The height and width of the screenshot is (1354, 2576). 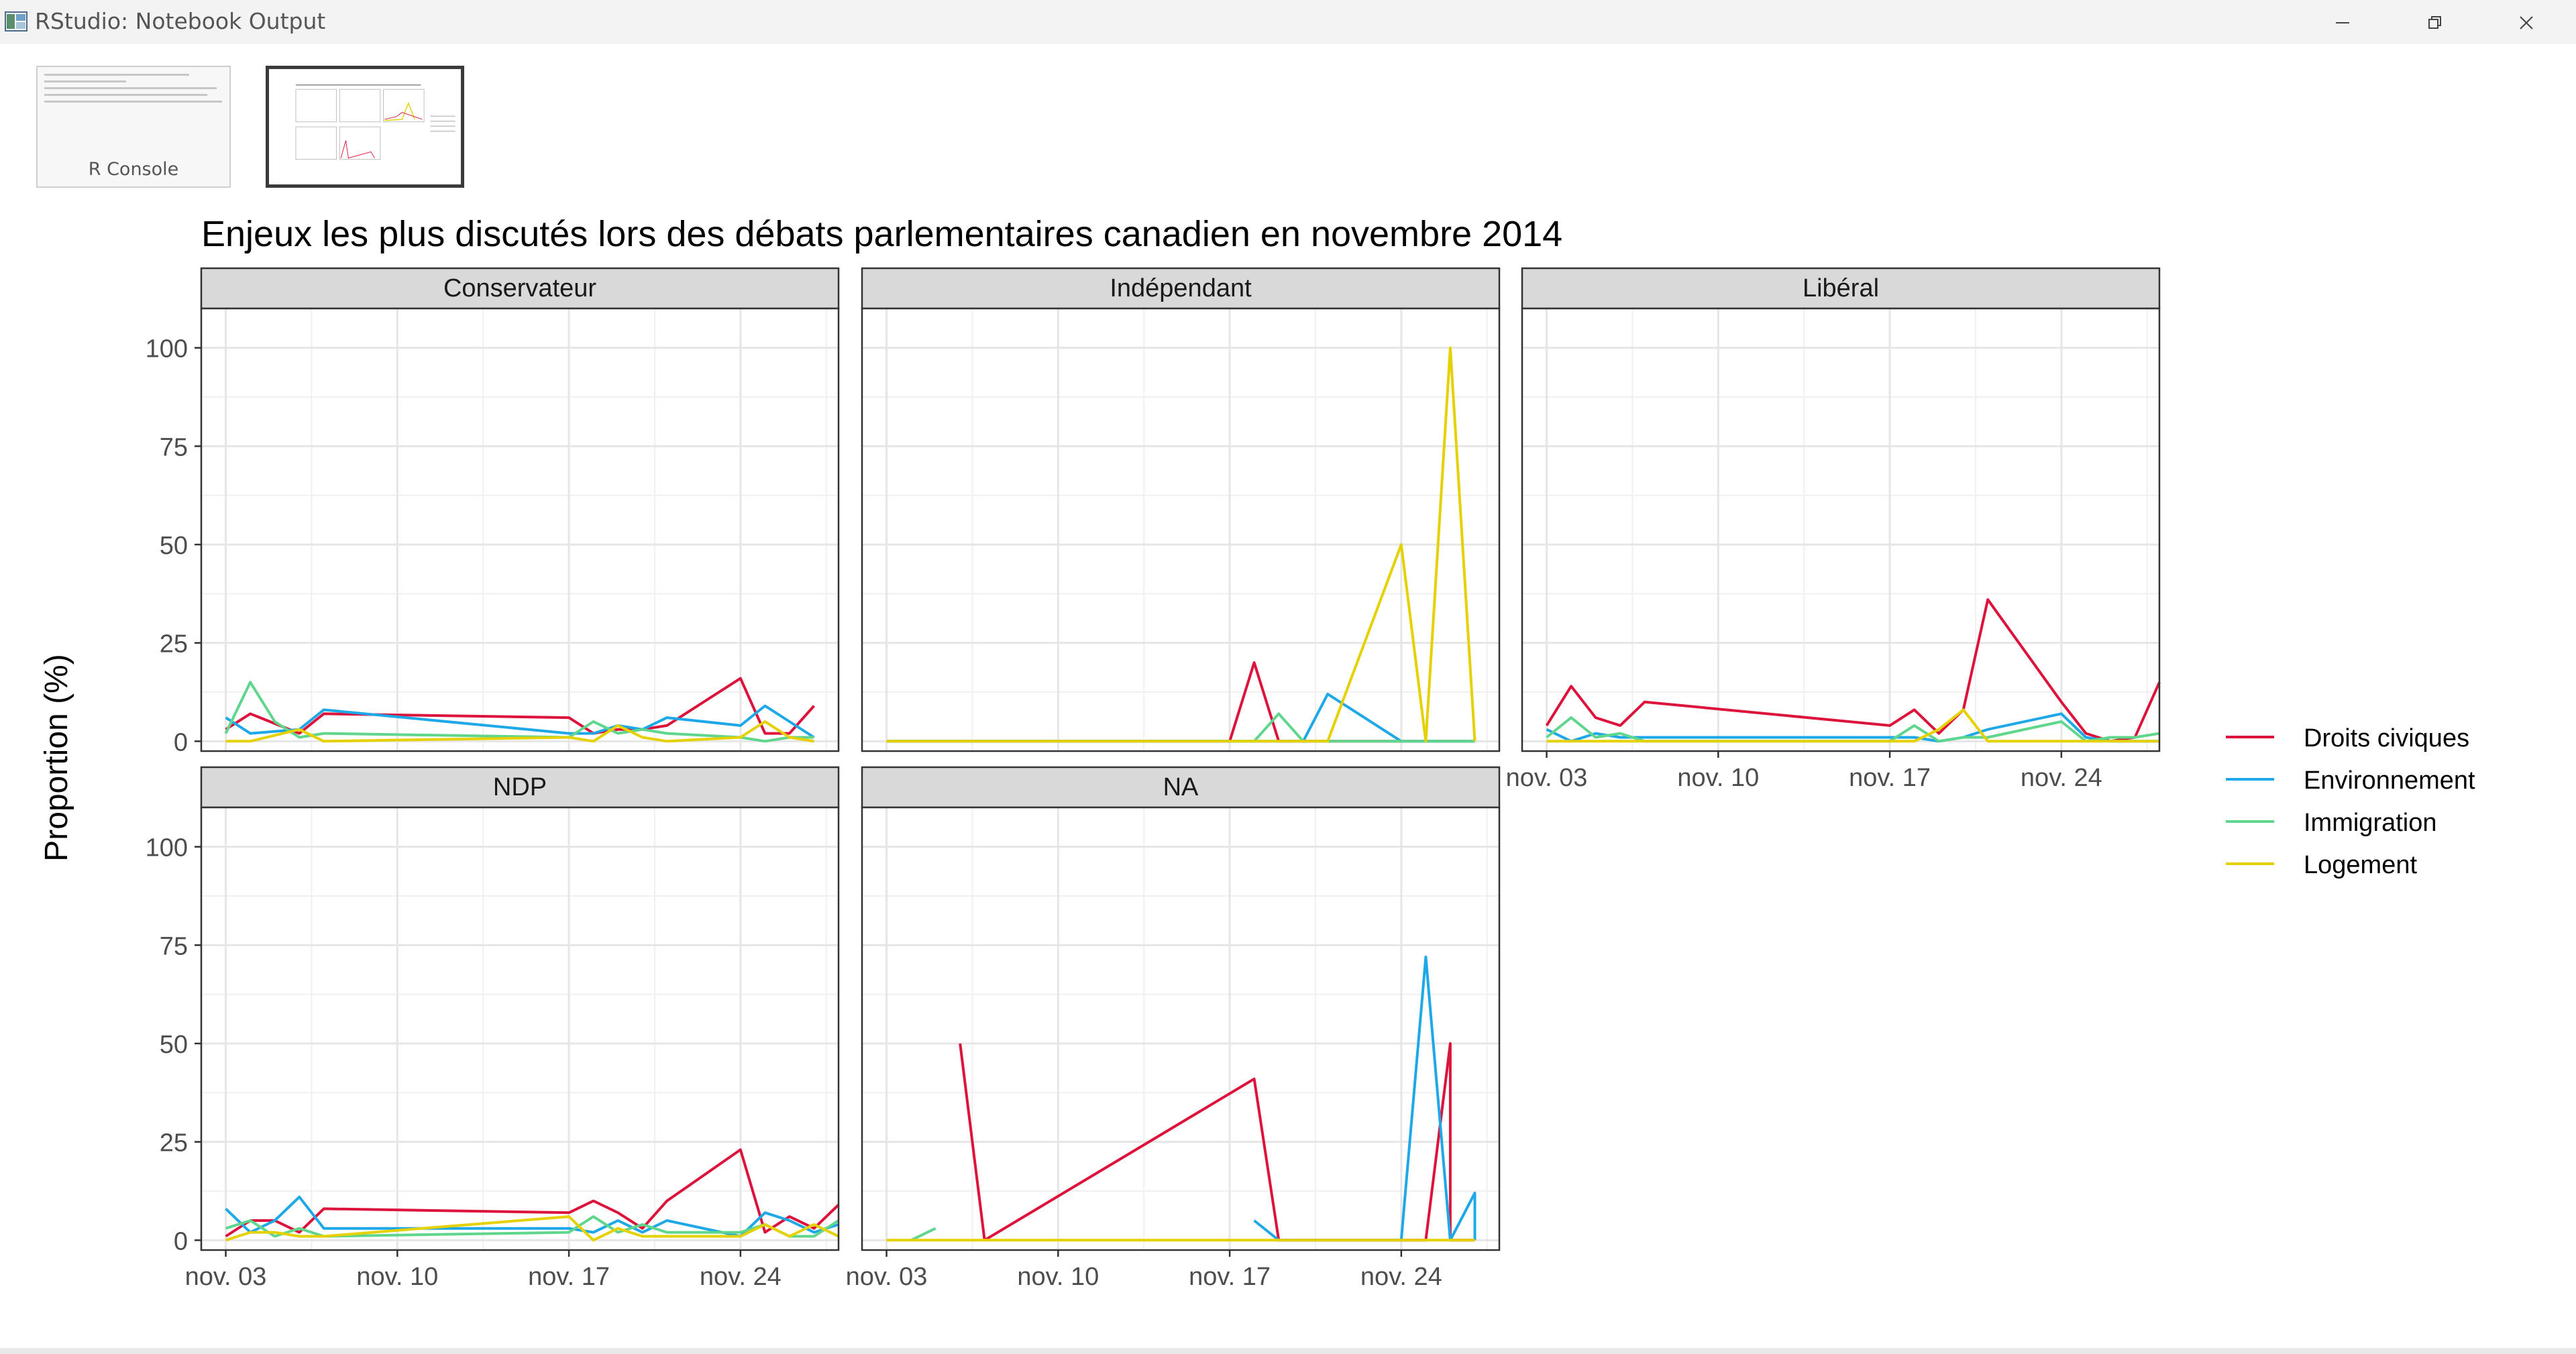 I want to click on restore-button, so click(x=2435, y=22).